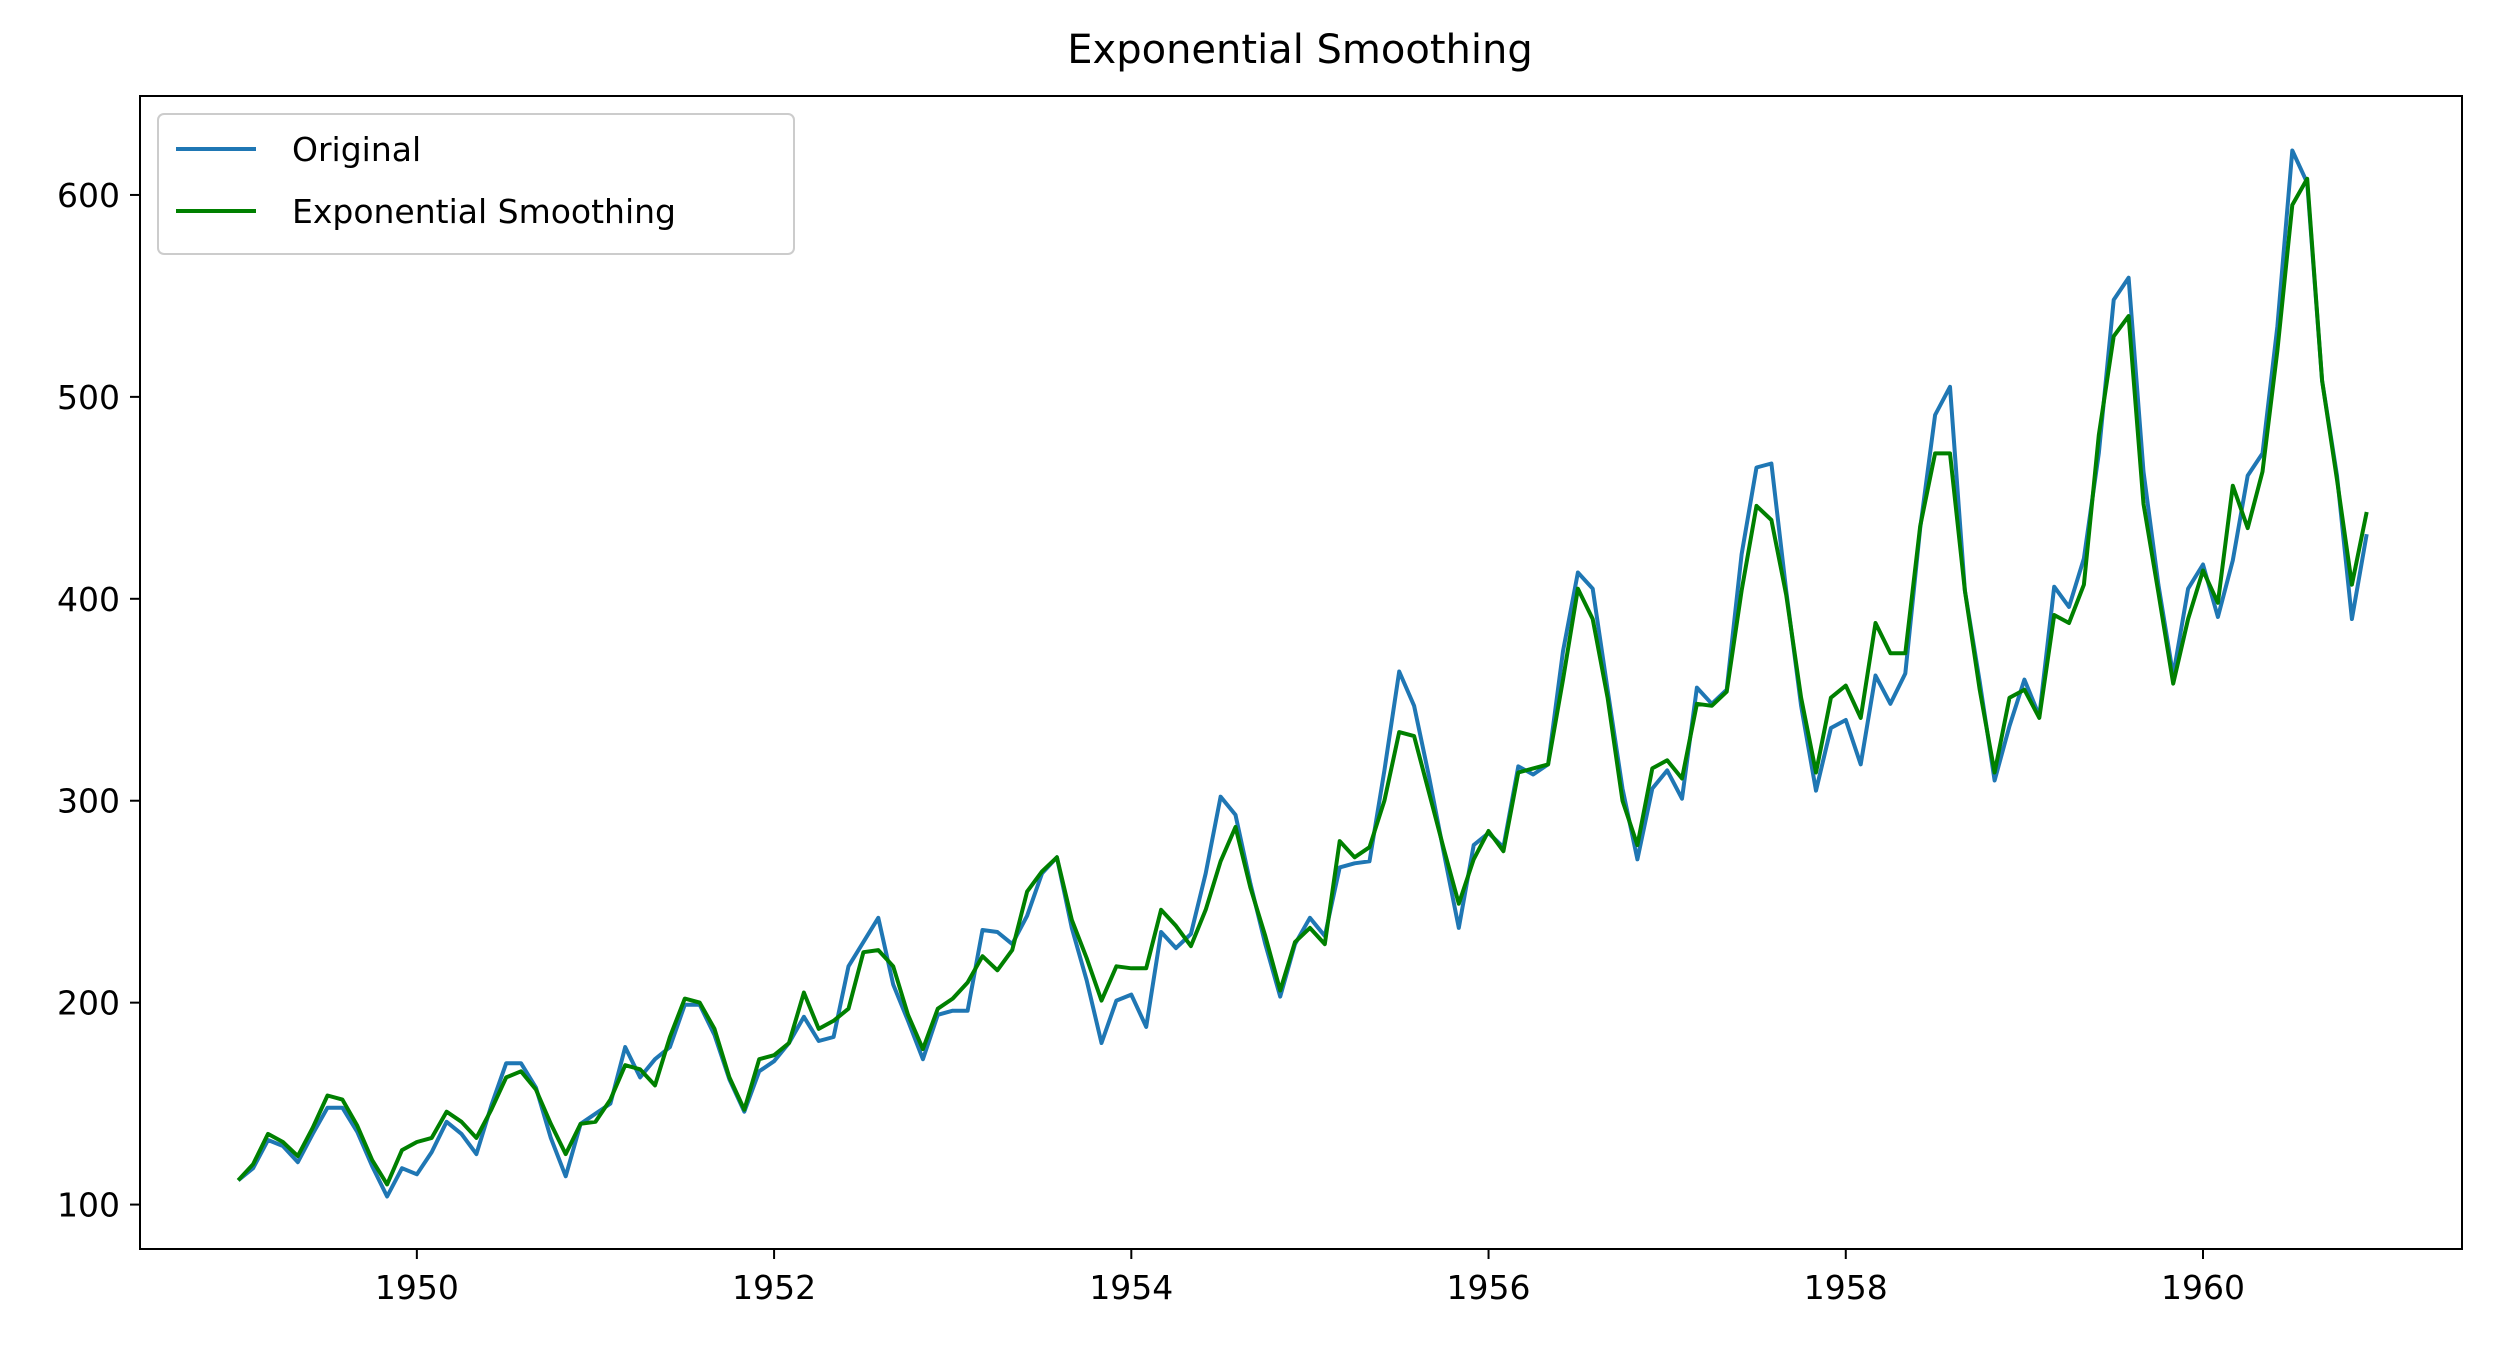 This screenshot has width=2493, height=1349. I want to click on x-tick-label: 1958, so click(1846, 1287).